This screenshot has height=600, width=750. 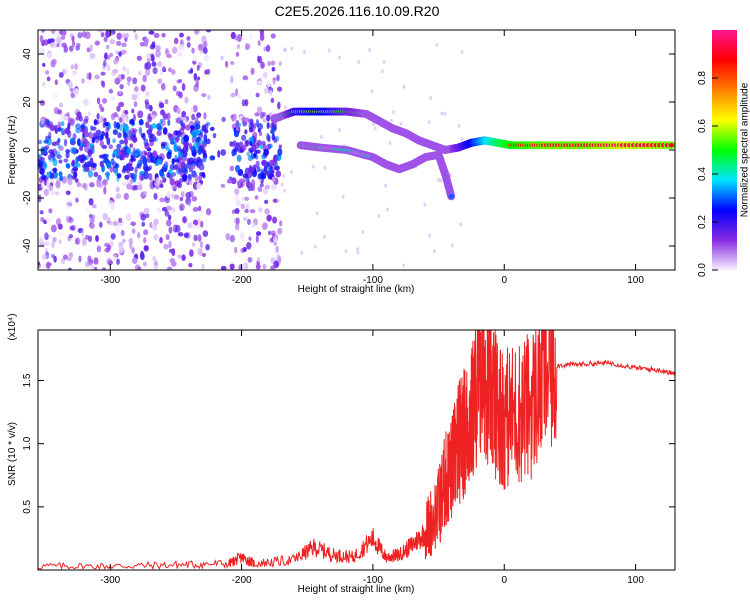 I want to click on y-tick-label: 40, so click(x=27, y=54).